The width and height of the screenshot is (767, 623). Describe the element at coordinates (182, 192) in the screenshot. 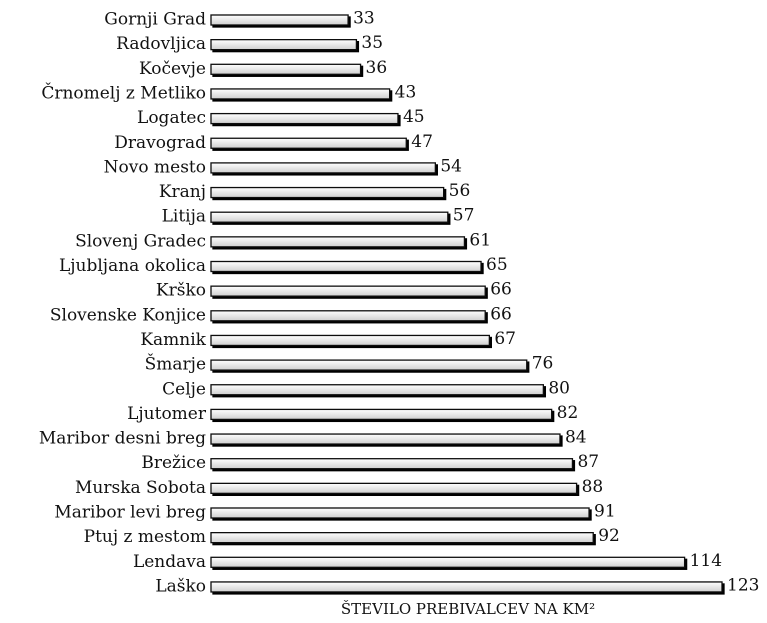

I see `y-tick-label: Kranj` at that location.